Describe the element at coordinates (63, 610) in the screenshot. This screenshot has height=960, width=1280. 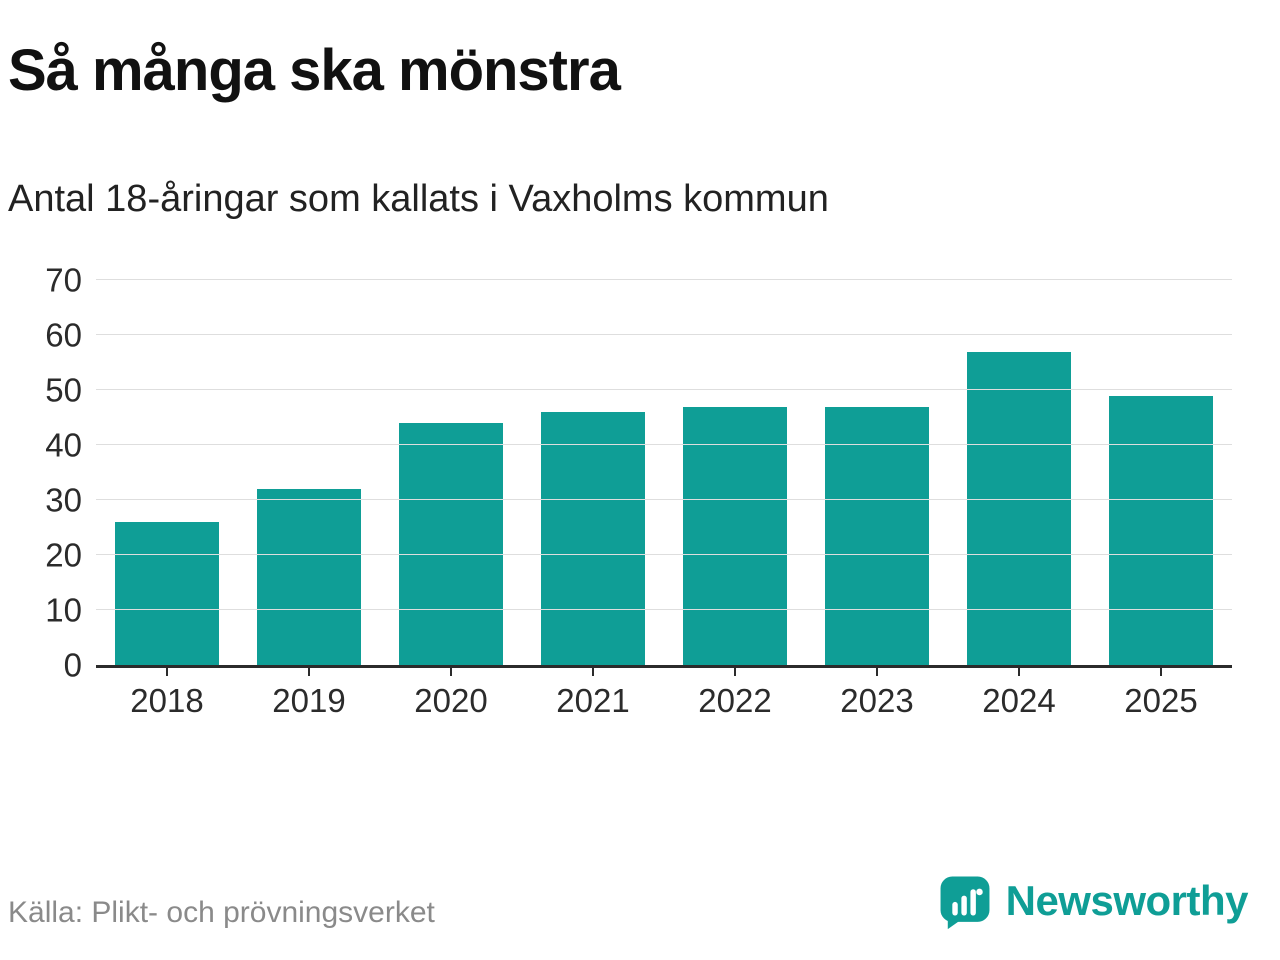
I see `y-tick-label: 10` at that location.